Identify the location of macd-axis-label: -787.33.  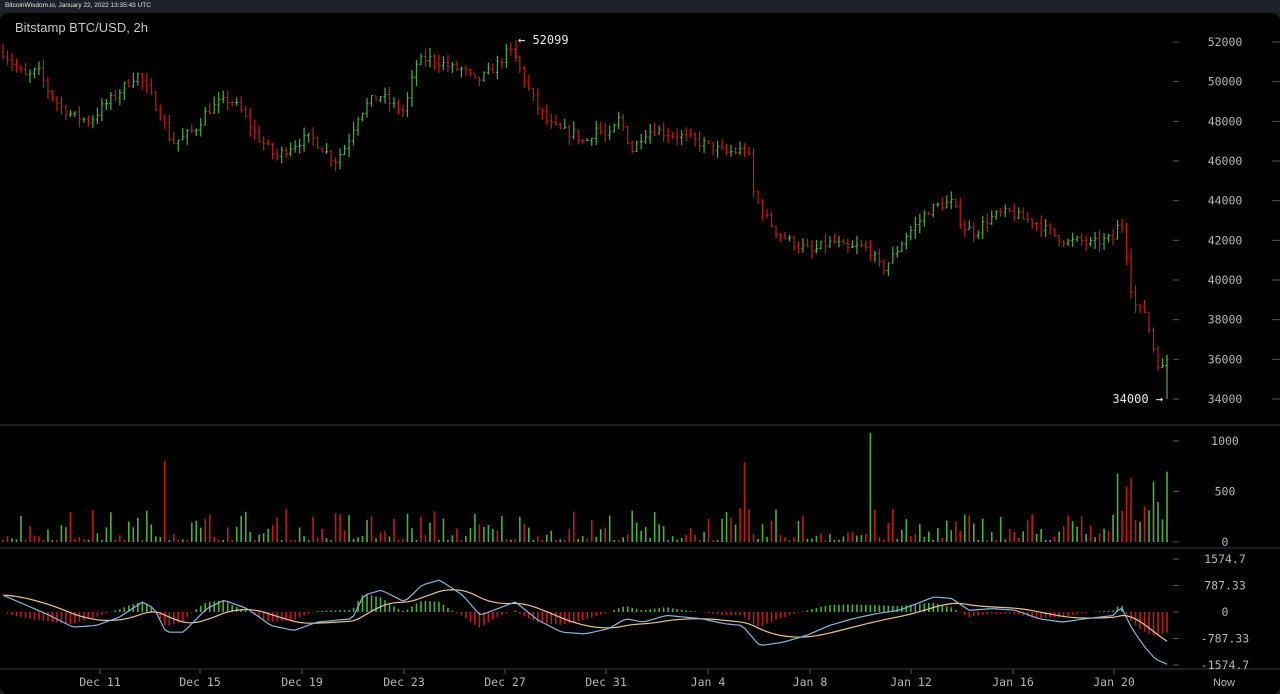
(1225, 638).